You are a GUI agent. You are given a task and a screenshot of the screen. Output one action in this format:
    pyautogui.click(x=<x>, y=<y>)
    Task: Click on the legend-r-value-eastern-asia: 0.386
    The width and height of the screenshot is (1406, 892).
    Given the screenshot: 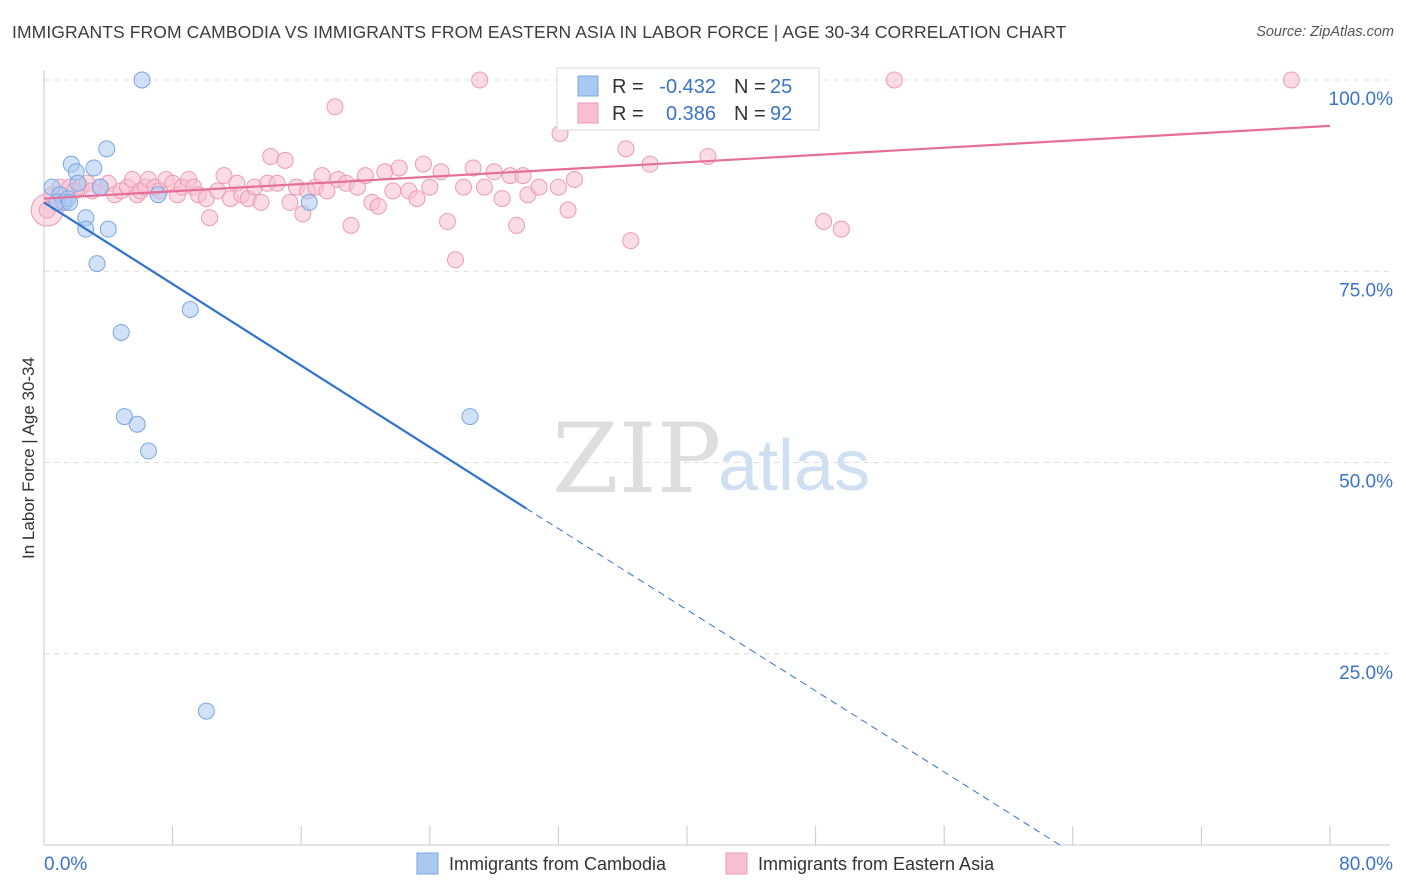 What is the action you would take?
    pyautogui.click(x=691, y=114)
    